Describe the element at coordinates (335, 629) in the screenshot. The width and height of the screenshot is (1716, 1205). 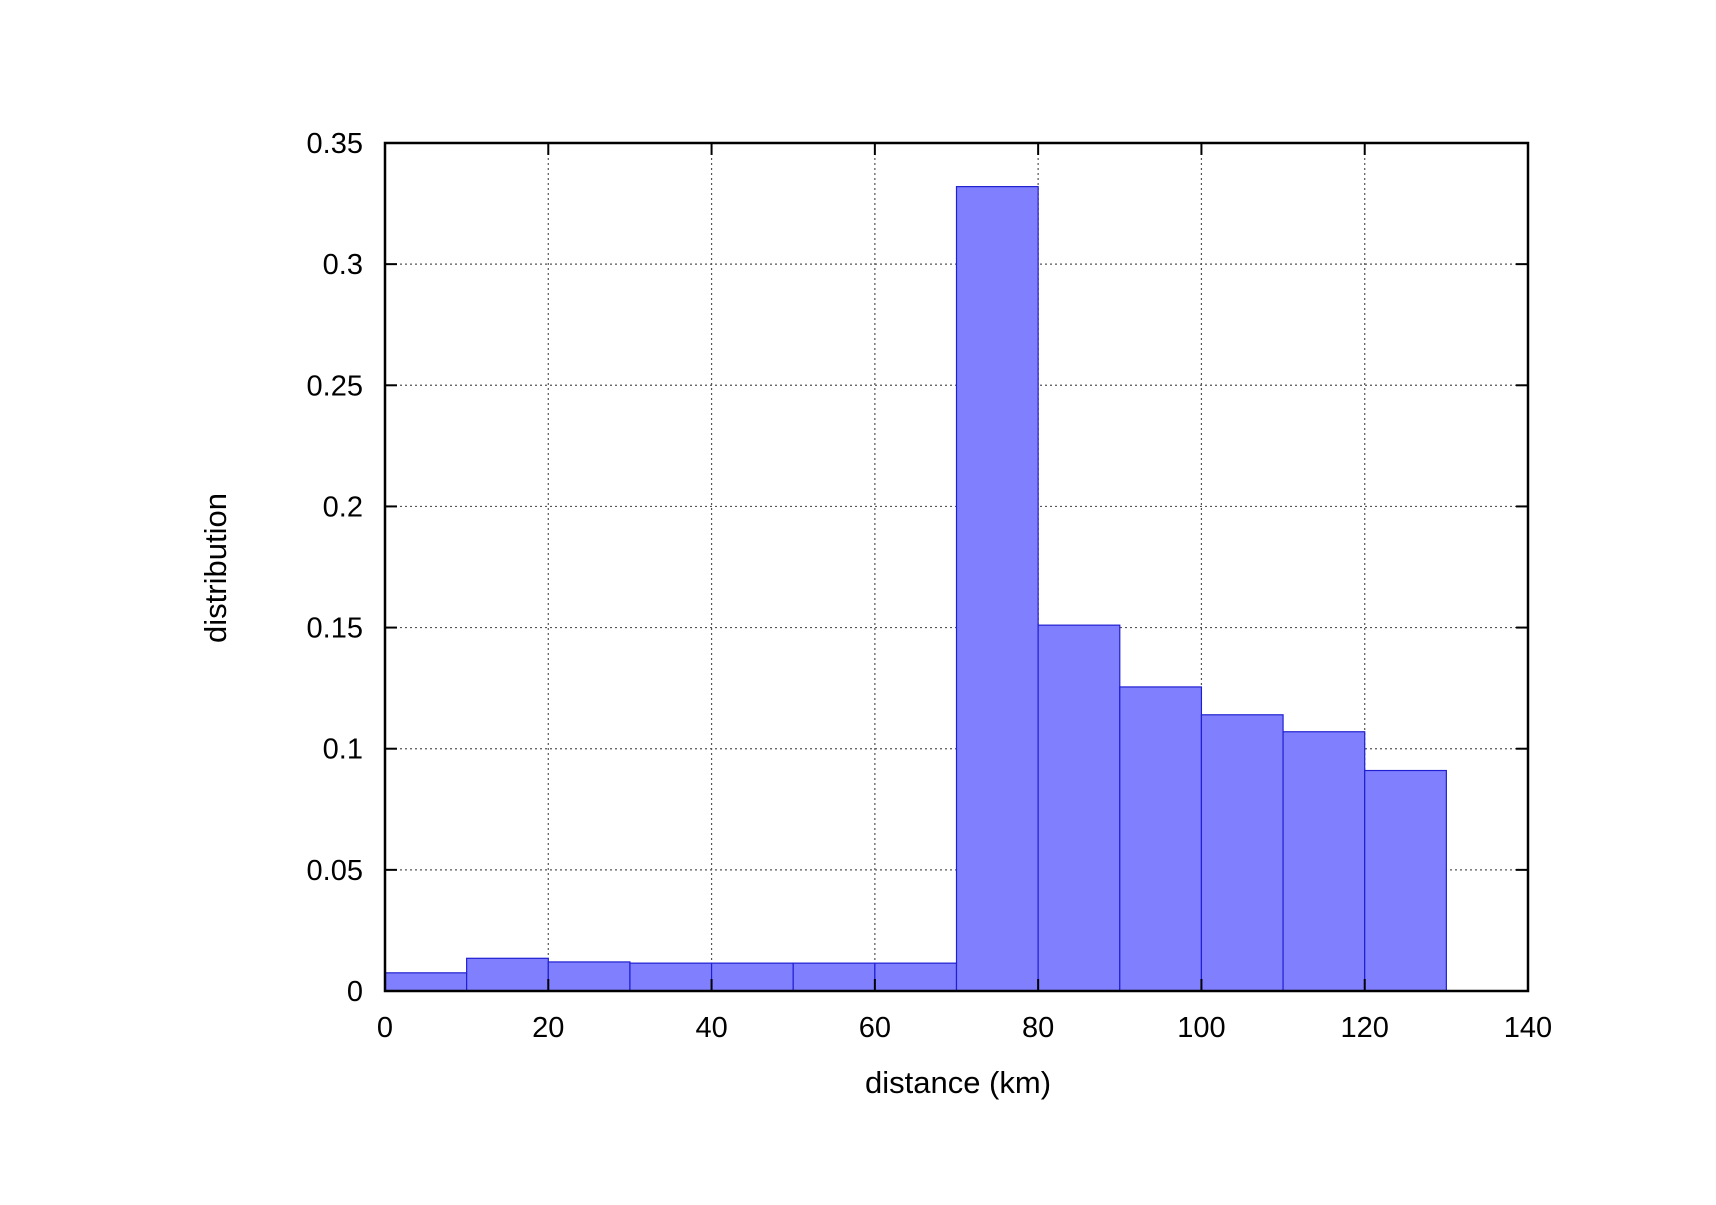
I see `y-tick-label: 0.15` at that location.